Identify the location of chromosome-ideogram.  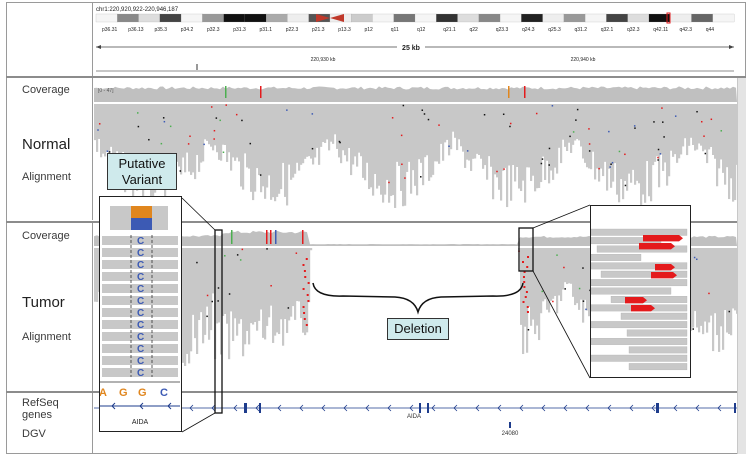
(415, 18).